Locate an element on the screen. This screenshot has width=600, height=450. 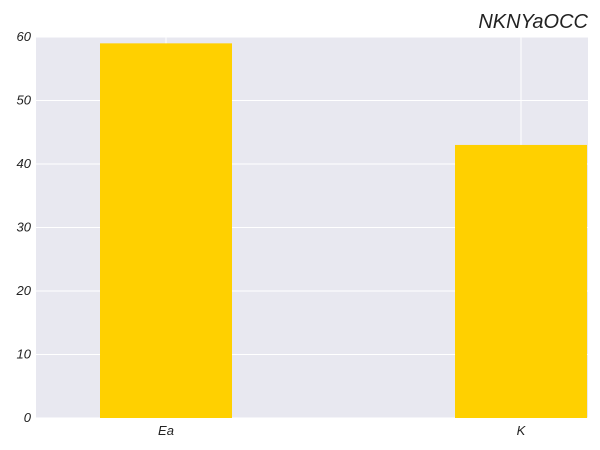
y-tick-label: 20 is located at coordinates (24, 290).